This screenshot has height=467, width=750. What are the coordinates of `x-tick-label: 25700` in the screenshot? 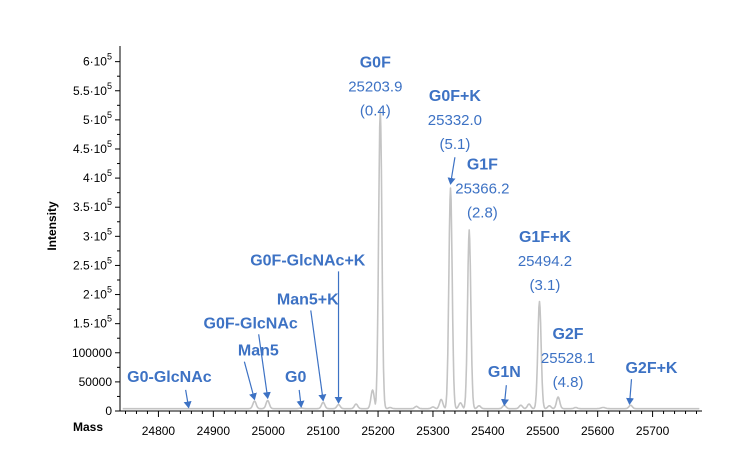 It's located at (653, 431).